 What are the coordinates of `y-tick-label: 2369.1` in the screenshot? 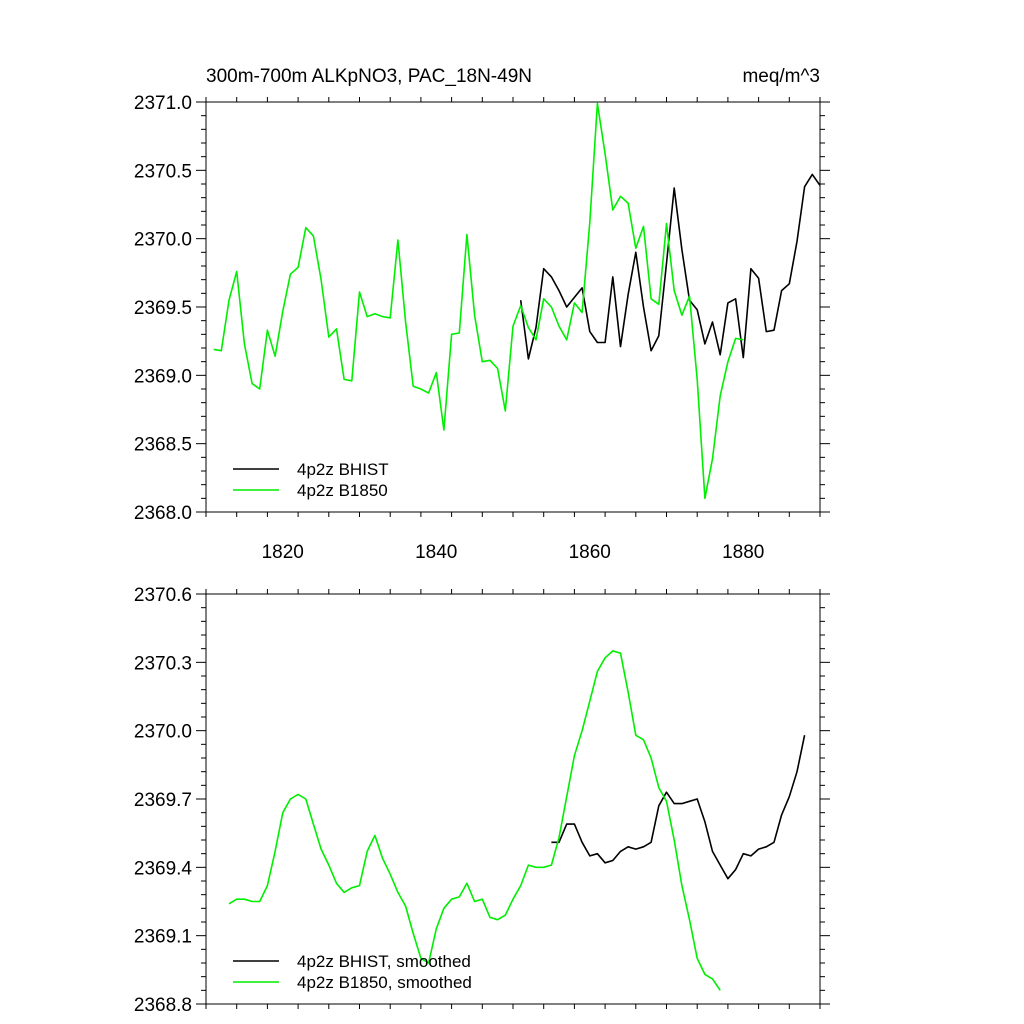 It's located at (163, 937).